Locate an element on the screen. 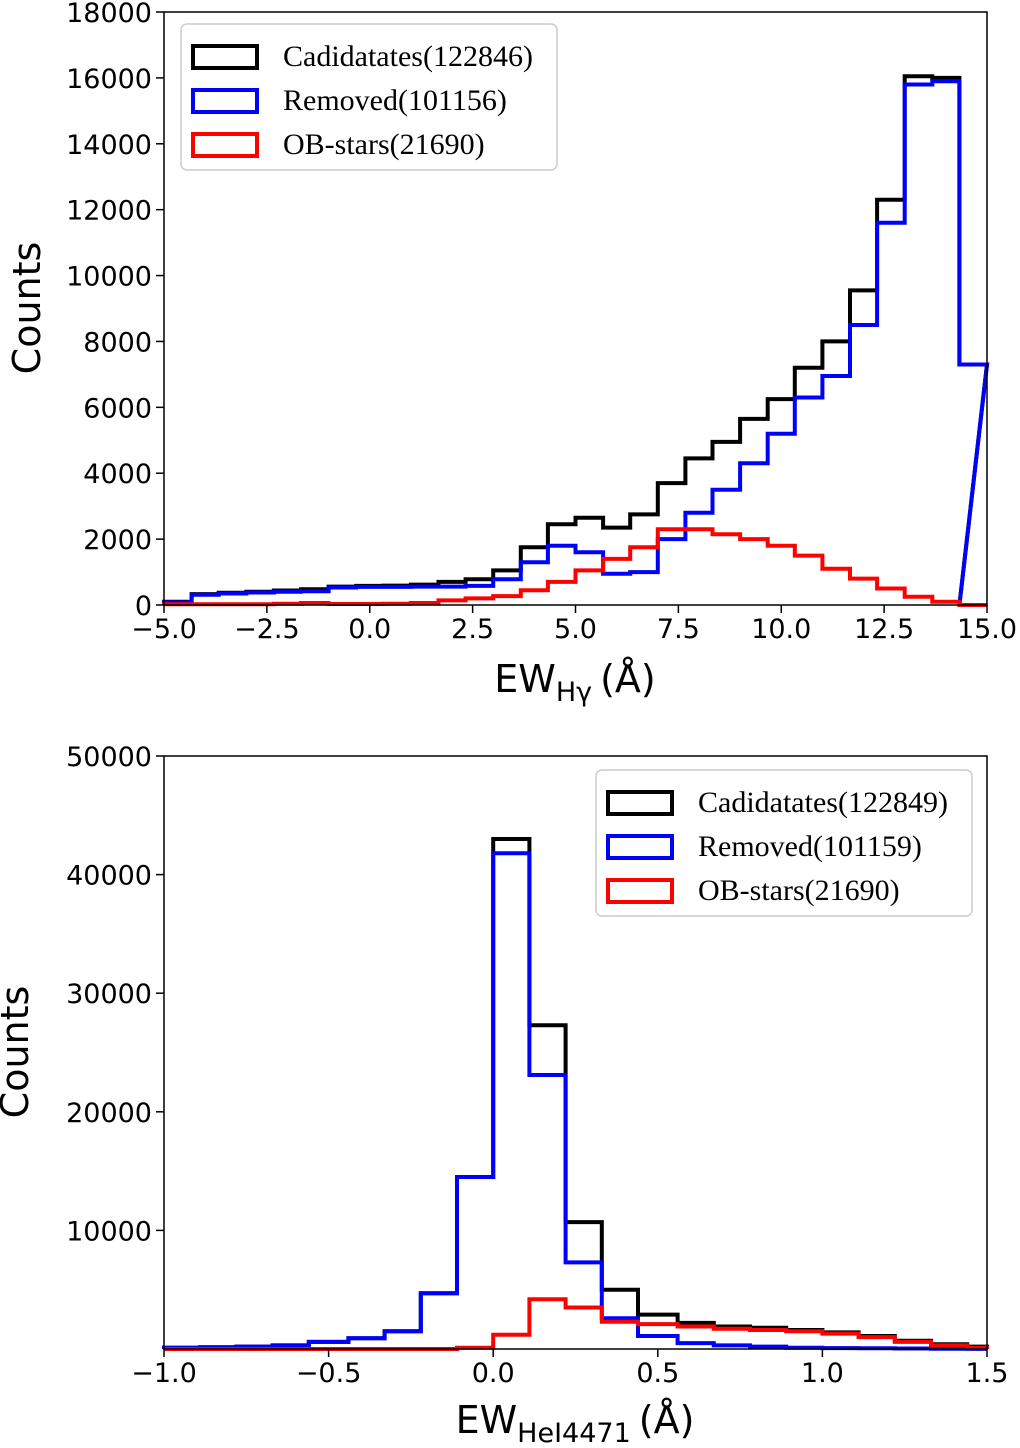  legend-label: Cadidatates(122846) is located at coordinates (408, 56).